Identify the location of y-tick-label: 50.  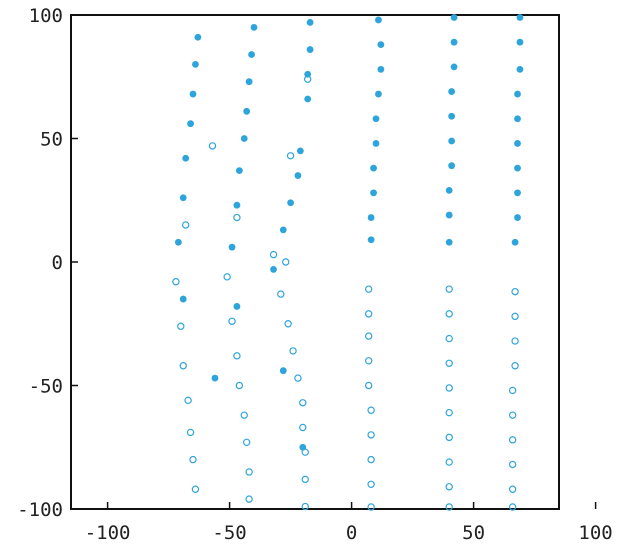
(51, 140).